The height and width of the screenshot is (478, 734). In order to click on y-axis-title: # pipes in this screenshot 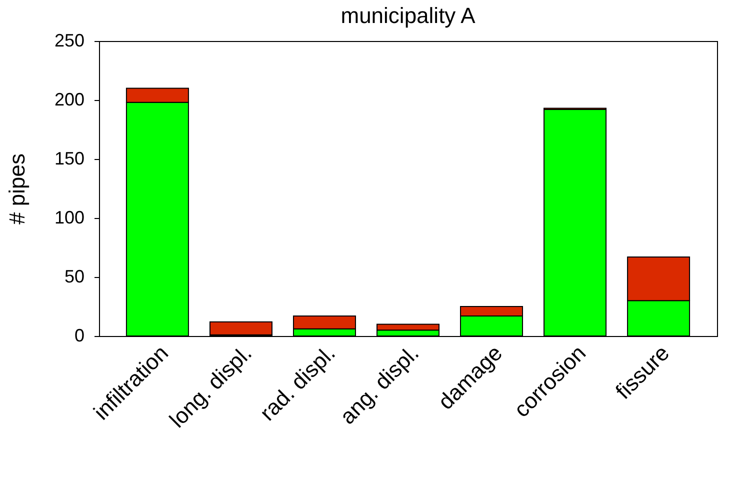, I will do `click(17, 189)`.